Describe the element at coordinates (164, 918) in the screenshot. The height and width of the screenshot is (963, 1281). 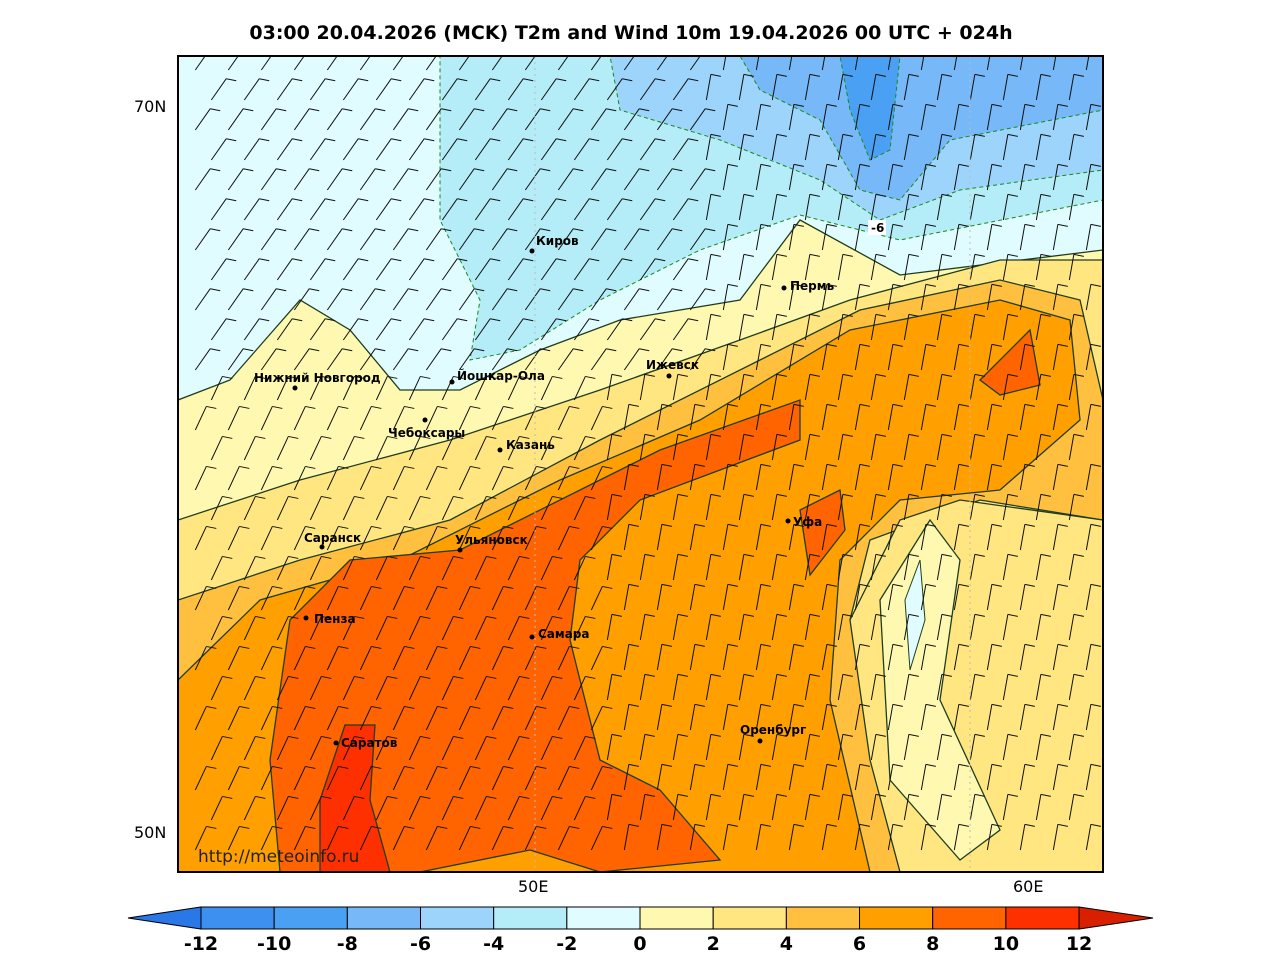
I see `colorbar-under-arrow` at that location.